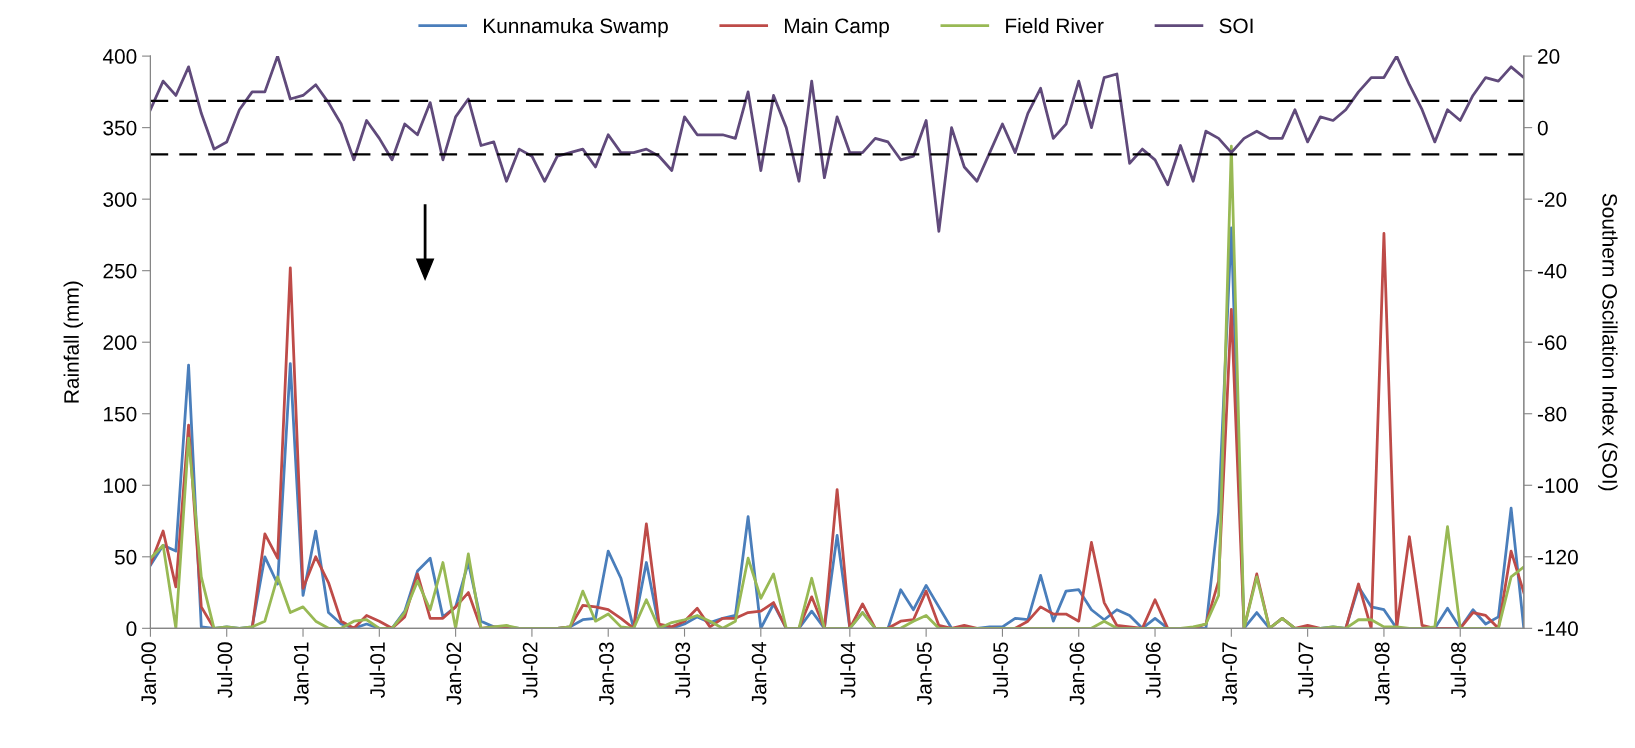 This screenshot has width=1635, height=748. I want to click on y-tick-label: 250, so click(120, 271).